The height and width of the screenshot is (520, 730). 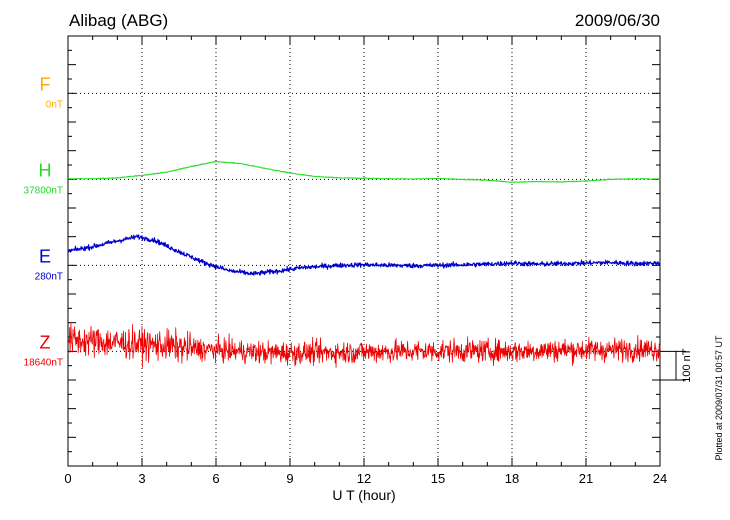 What do you see at coordinates (45, 84) in the screenshot?
I see `series-name-f: F` at bounding box center [45, 84].